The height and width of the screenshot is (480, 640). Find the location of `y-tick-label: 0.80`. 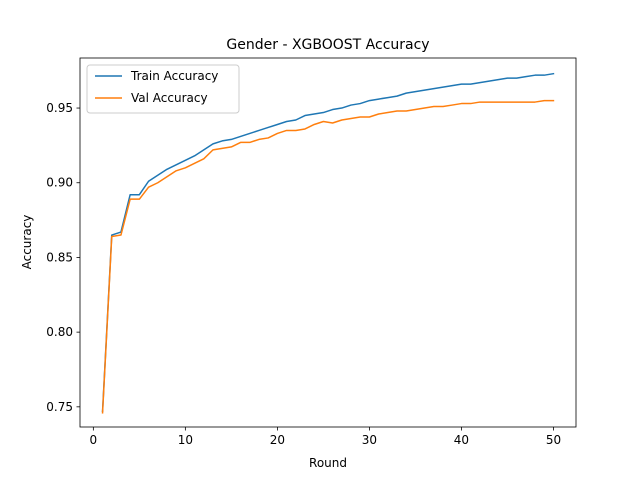

y-tick-label: 0.80 is located at coordinates (59, 332).